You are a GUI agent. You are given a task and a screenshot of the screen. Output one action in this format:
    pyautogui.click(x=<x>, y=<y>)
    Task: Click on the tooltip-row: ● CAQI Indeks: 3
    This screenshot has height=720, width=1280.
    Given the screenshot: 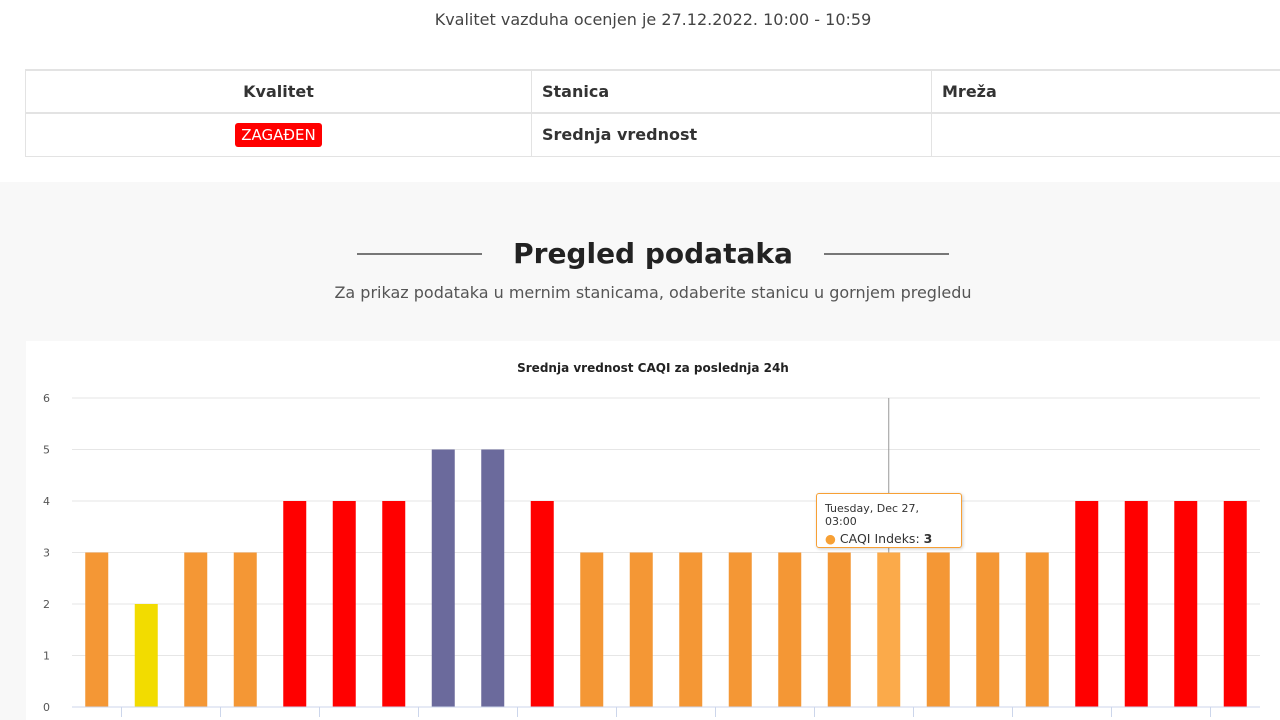 What is the action you would take?
    pyautogui.click(x=879, y=538)
    